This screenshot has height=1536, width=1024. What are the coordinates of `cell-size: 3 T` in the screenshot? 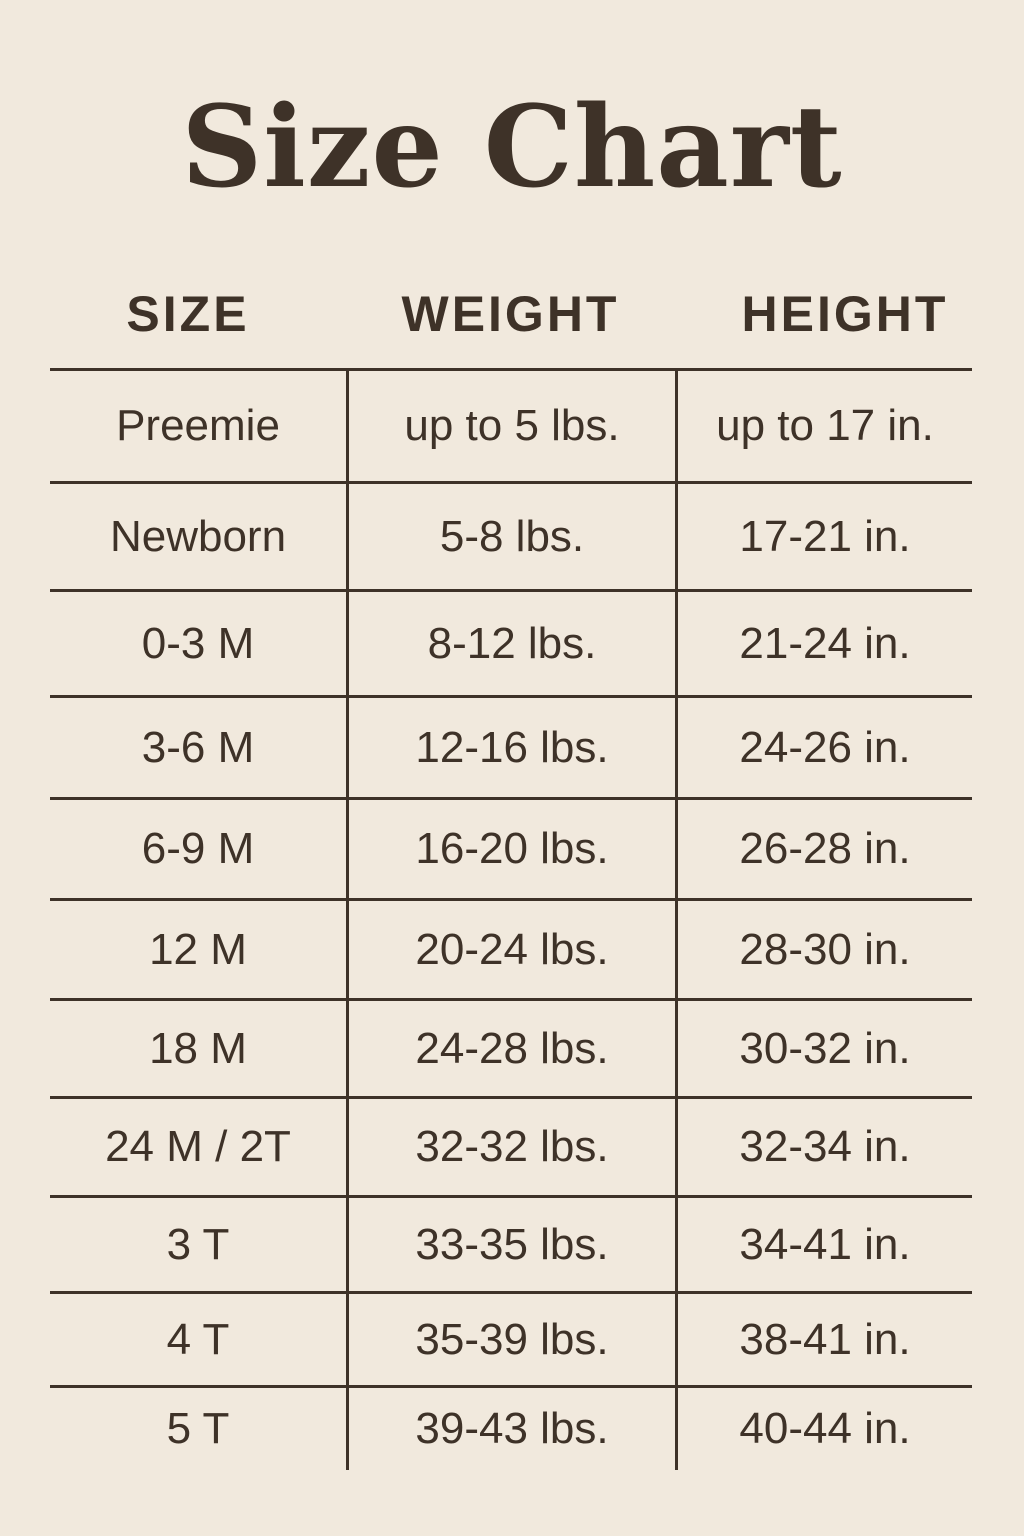 It's located at (198, 1244).